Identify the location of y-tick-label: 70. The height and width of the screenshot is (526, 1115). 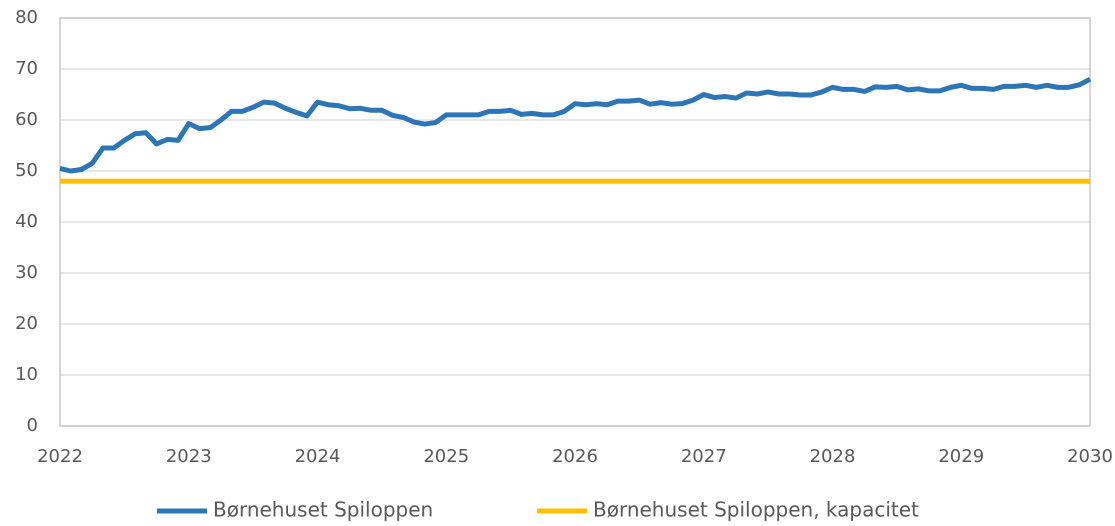
(26, 68).